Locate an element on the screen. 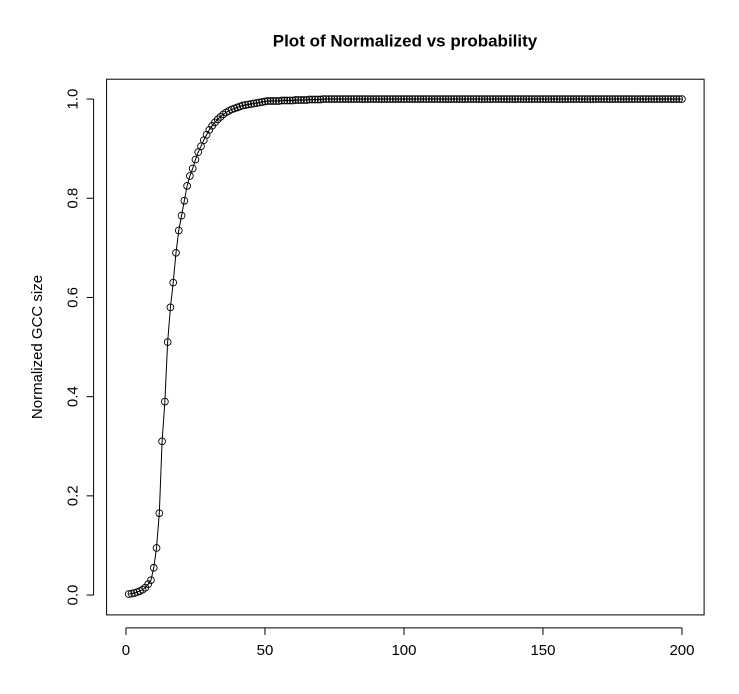 The image size is (739, 694). y-tick-label: 0.2 is located at coordinates (73, 495).